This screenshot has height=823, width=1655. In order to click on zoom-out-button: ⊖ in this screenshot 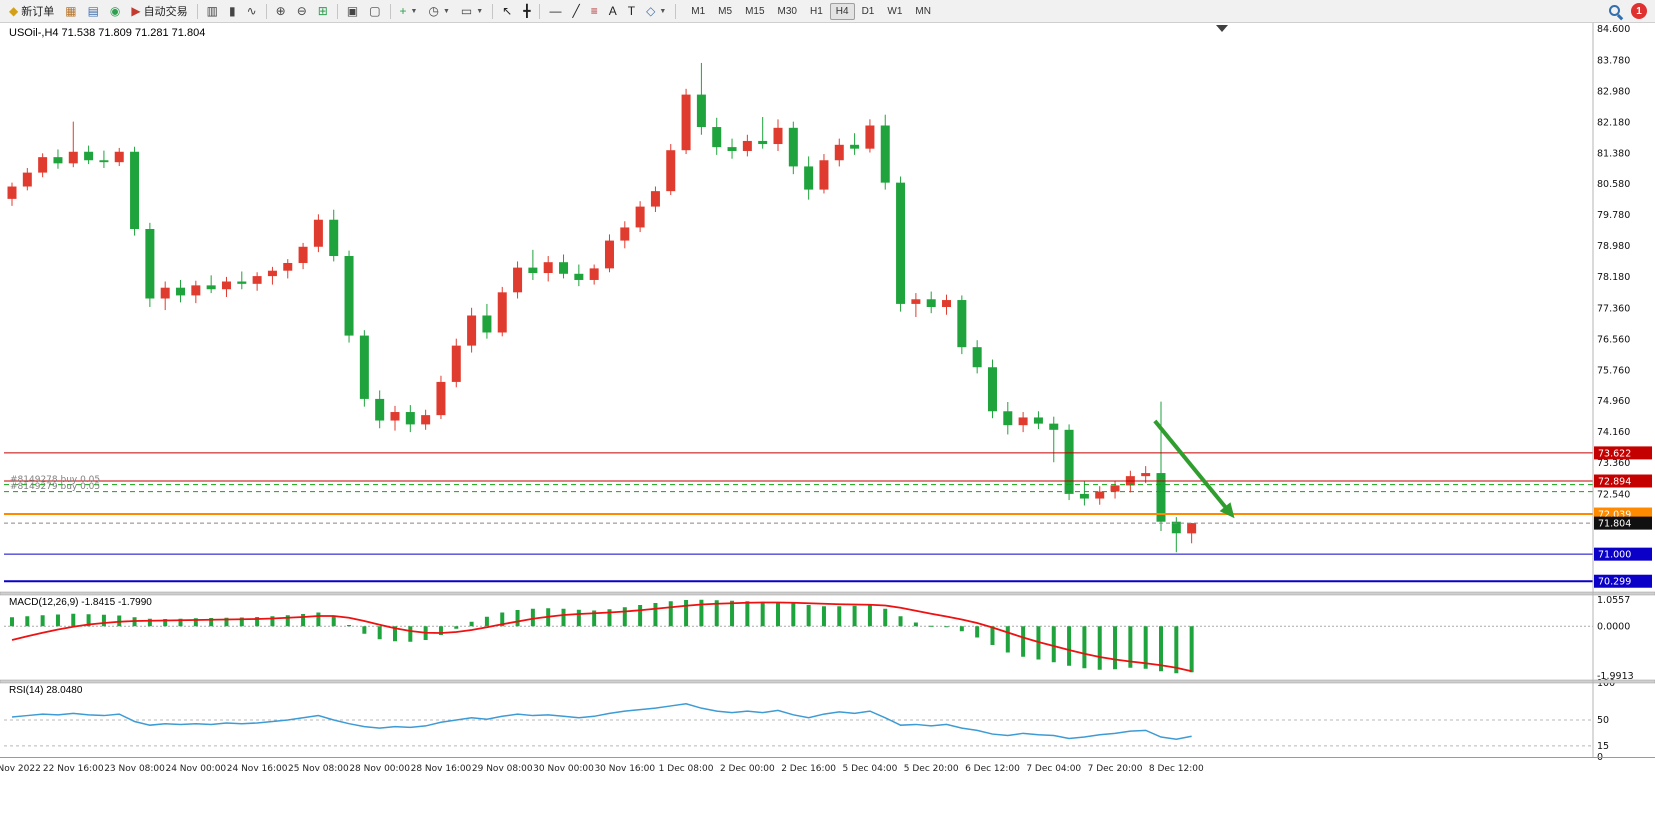, I will do `click(302, 11)`.